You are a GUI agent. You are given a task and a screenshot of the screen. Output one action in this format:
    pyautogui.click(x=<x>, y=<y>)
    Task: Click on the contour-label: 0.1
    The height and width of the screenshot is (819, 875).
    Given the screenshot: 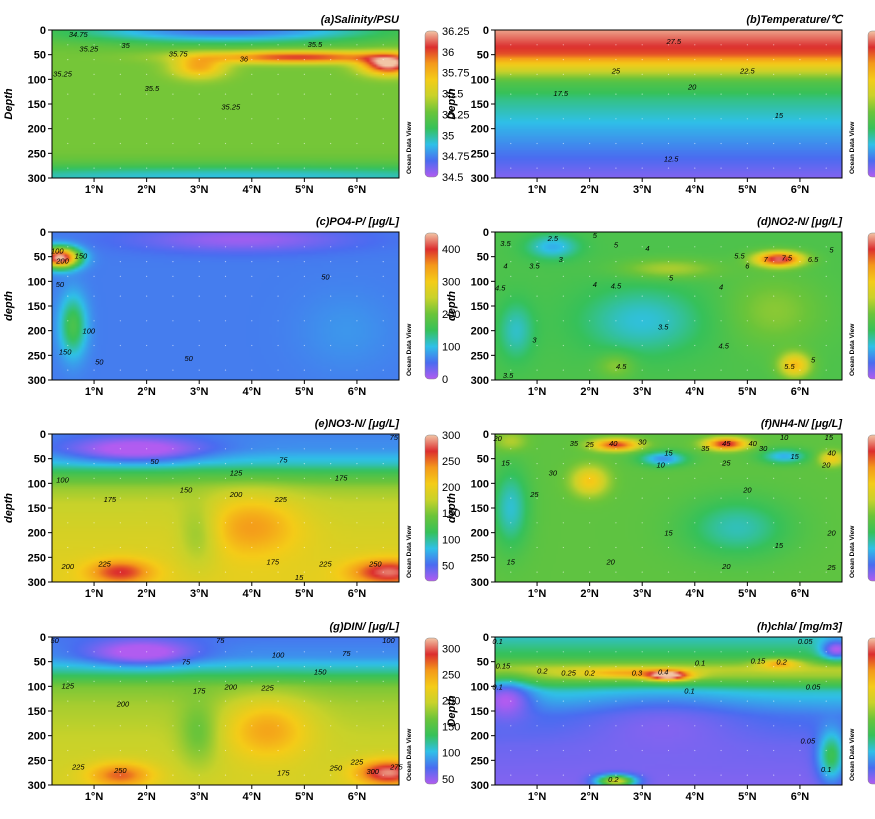 What is the action you would take?
    pyautogui.click(x=826, y=769)
    